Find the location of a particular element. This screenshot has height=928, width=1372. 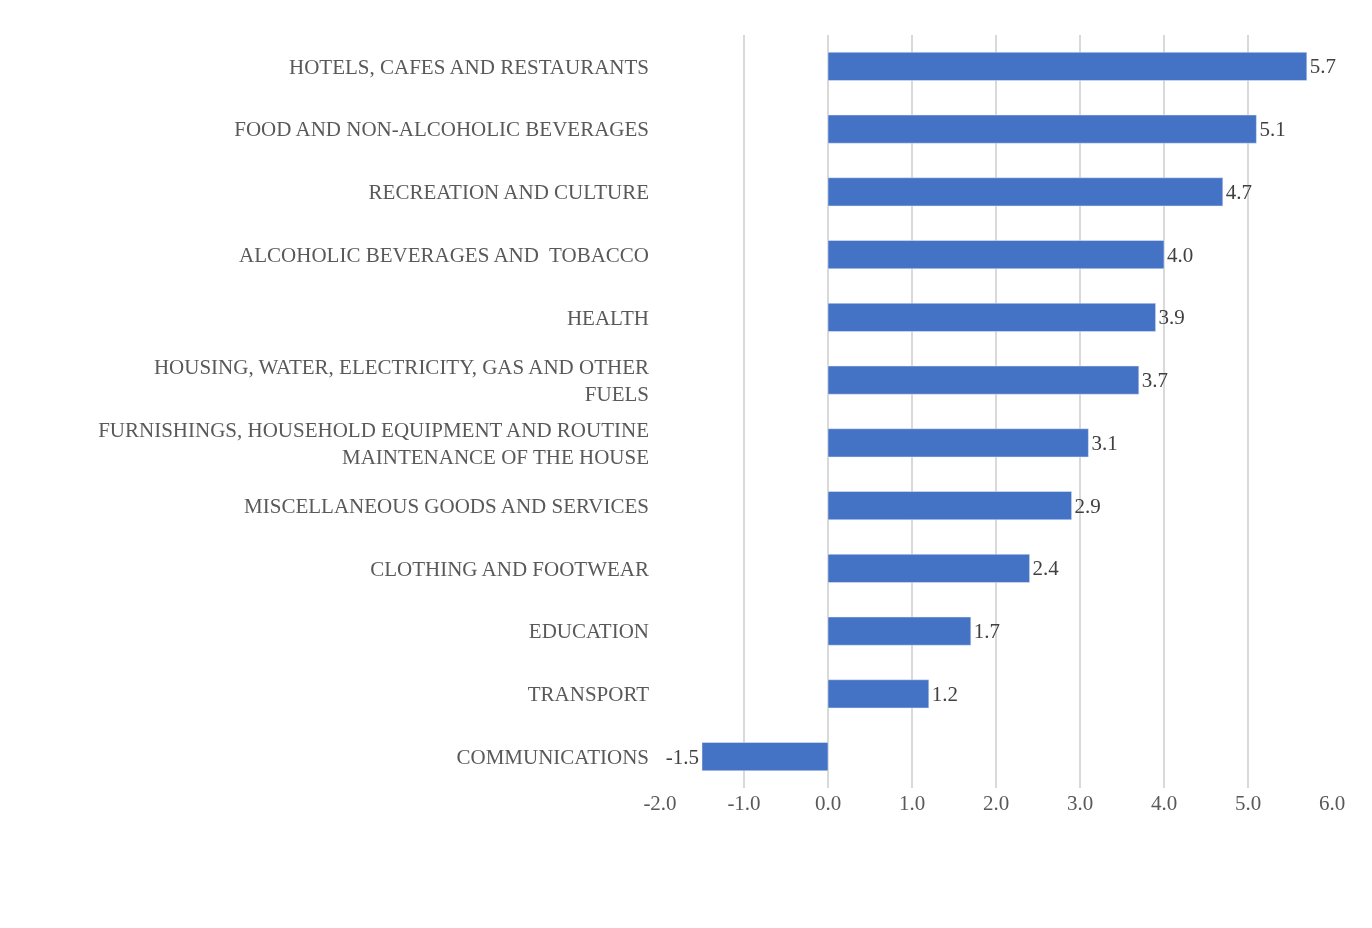

data-label: 1.2 is located at coordinates (945, 693).